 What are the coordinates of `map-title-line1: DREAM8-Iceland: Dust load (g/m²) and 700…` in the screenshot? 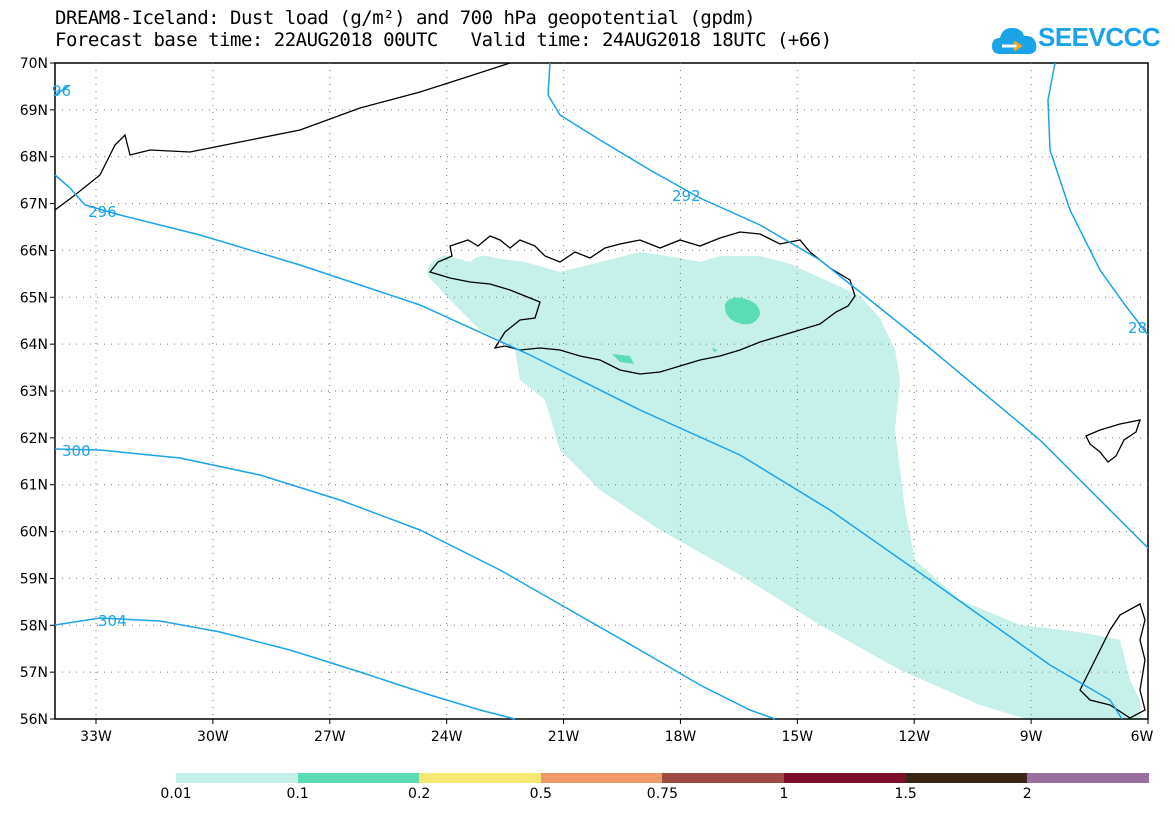 It's located at (405, 18).